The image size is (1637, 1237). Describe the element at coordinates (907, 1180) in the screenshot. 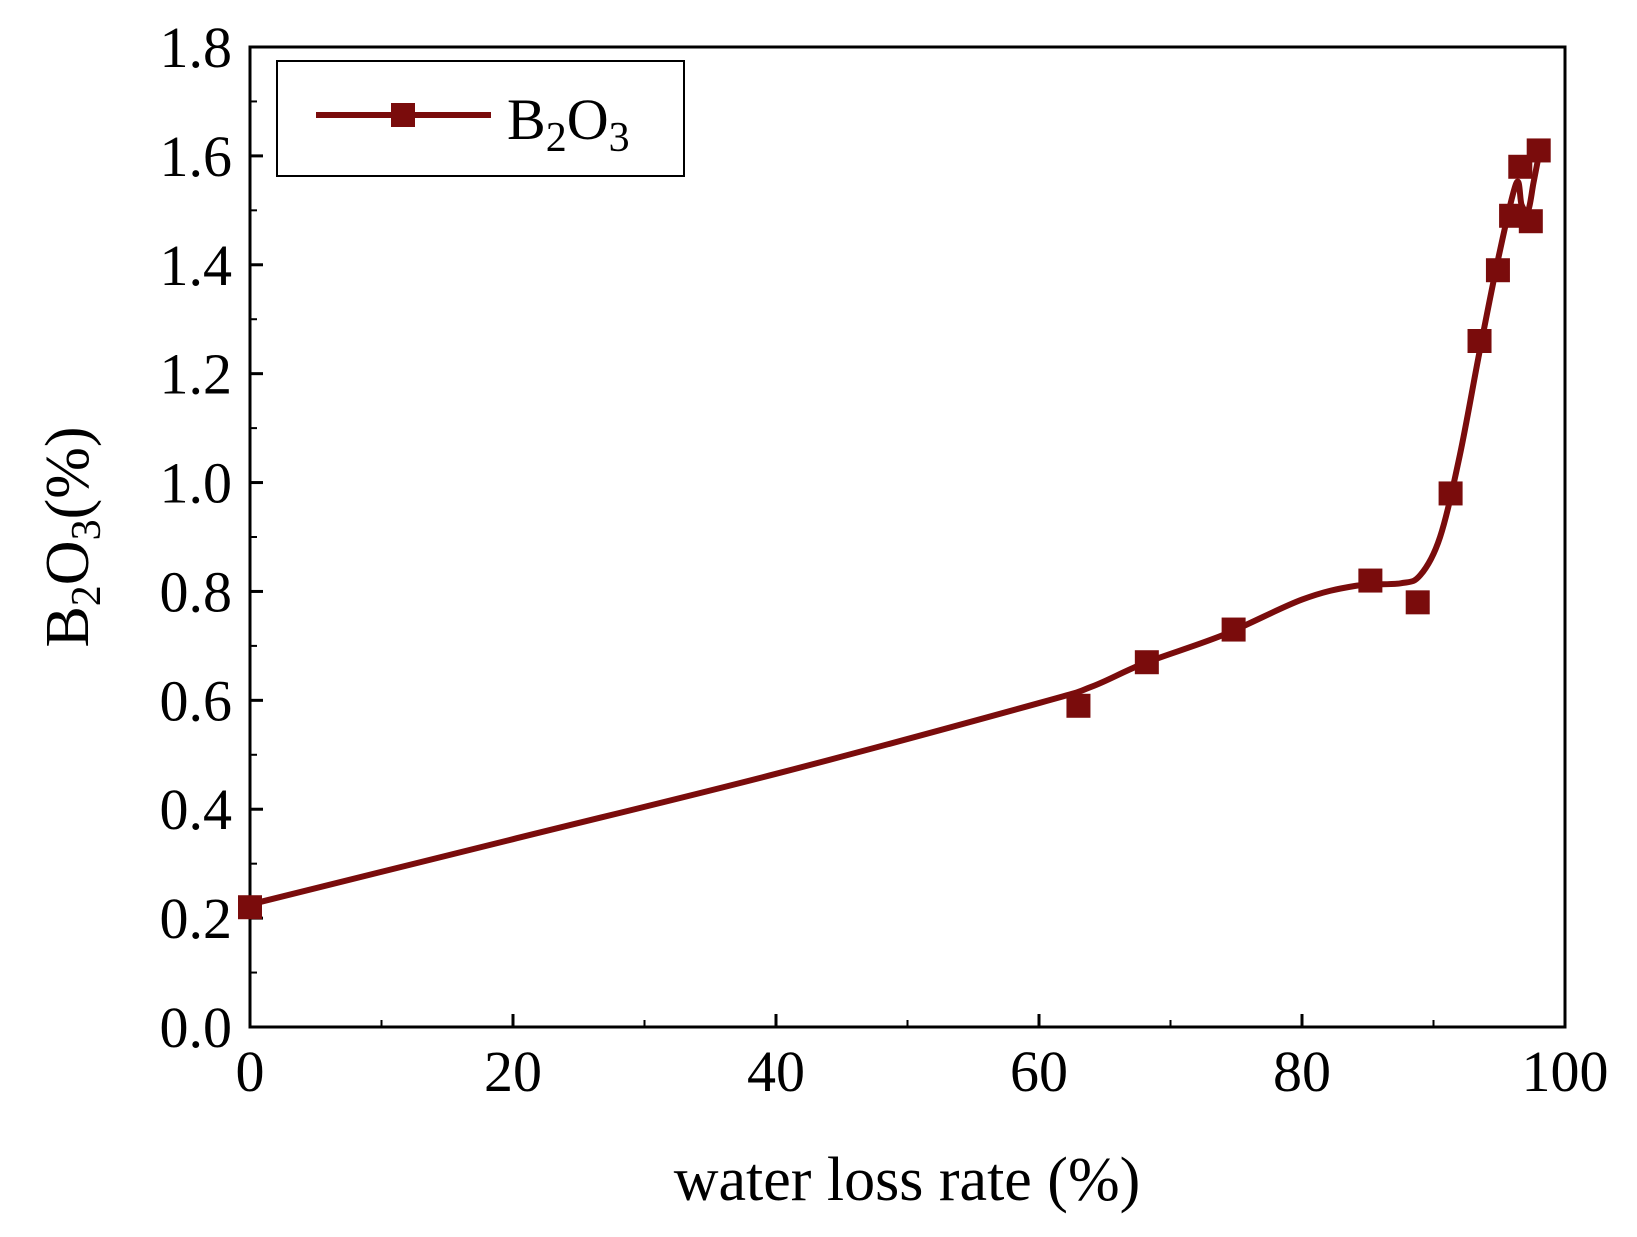

I see `x-axis-title: water loss rate (%)` at that location.